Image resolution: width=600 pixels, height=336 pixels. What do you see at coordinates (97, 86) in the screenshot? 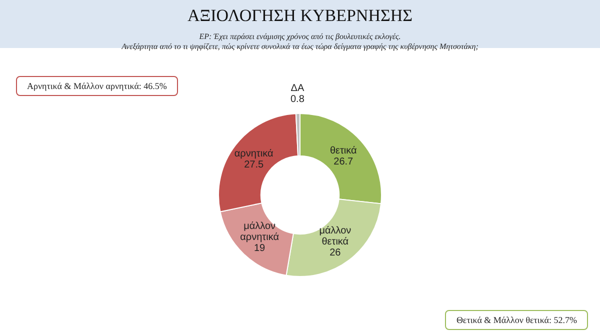
I see `text: Αρνητικά & Μάλλον αρνητικά: 46.5%` at bounding box center [97, 86].